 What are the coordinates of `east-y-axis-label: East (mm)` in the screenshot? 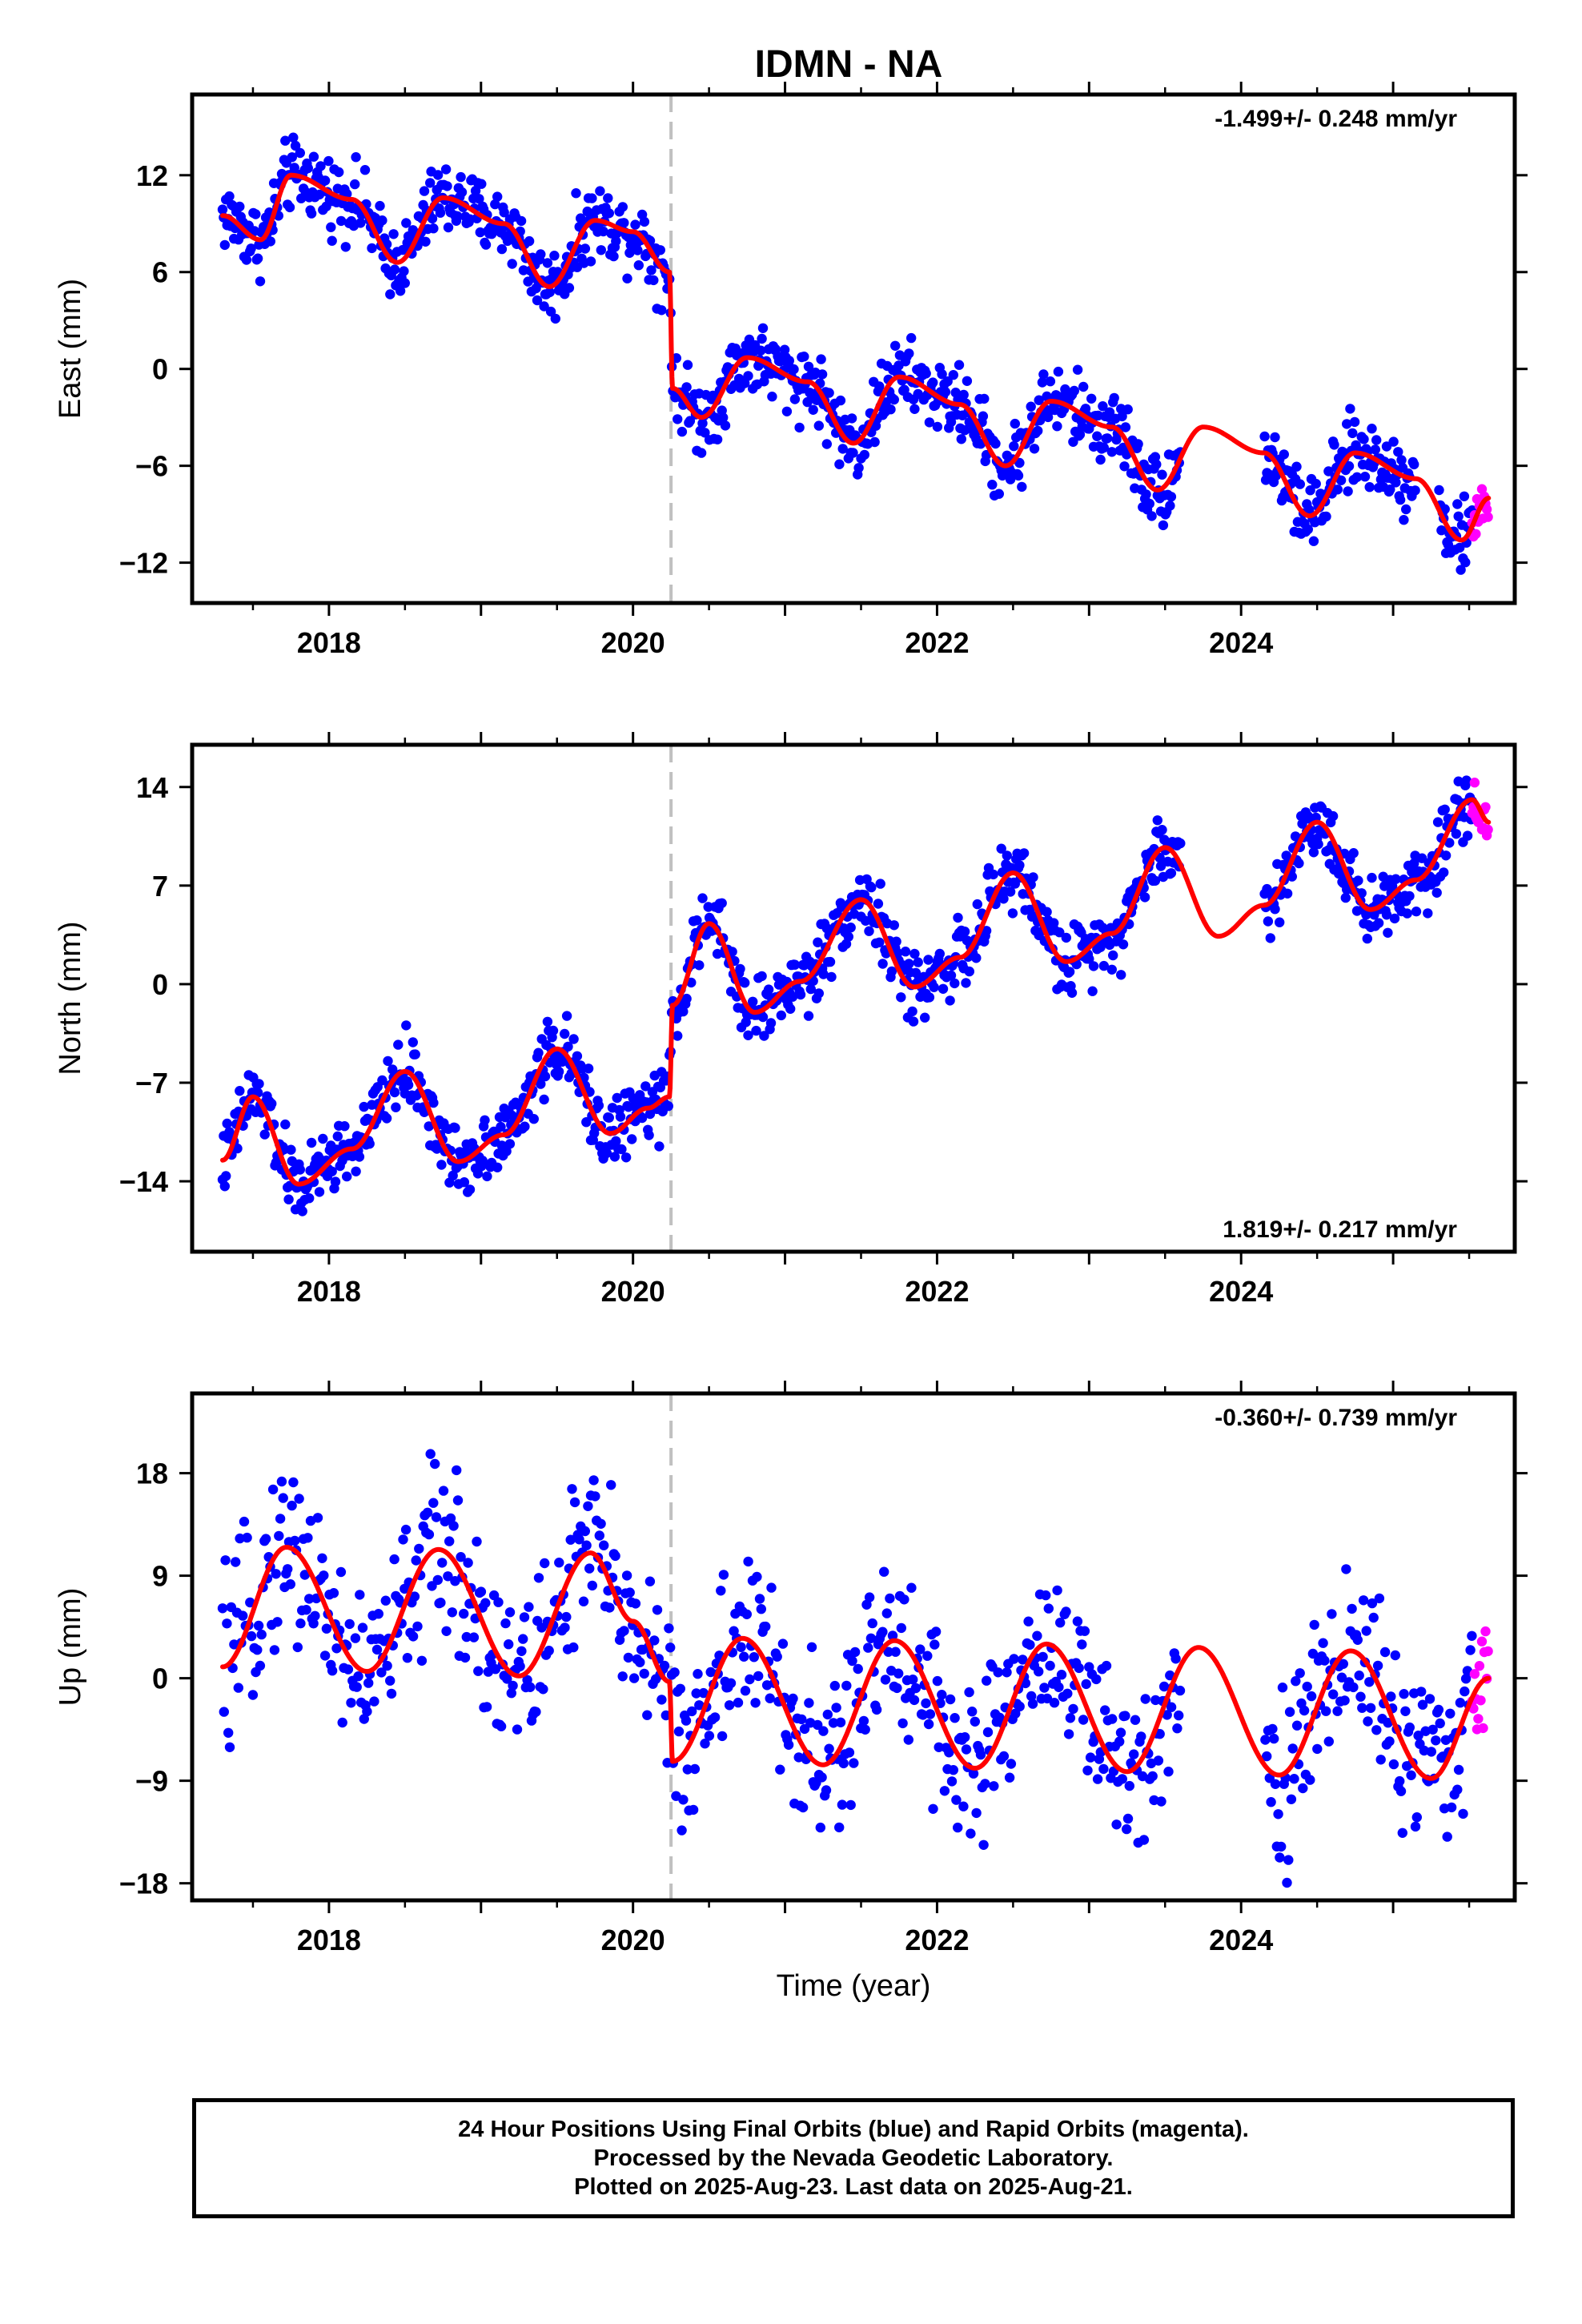 It's located at (70, 349).